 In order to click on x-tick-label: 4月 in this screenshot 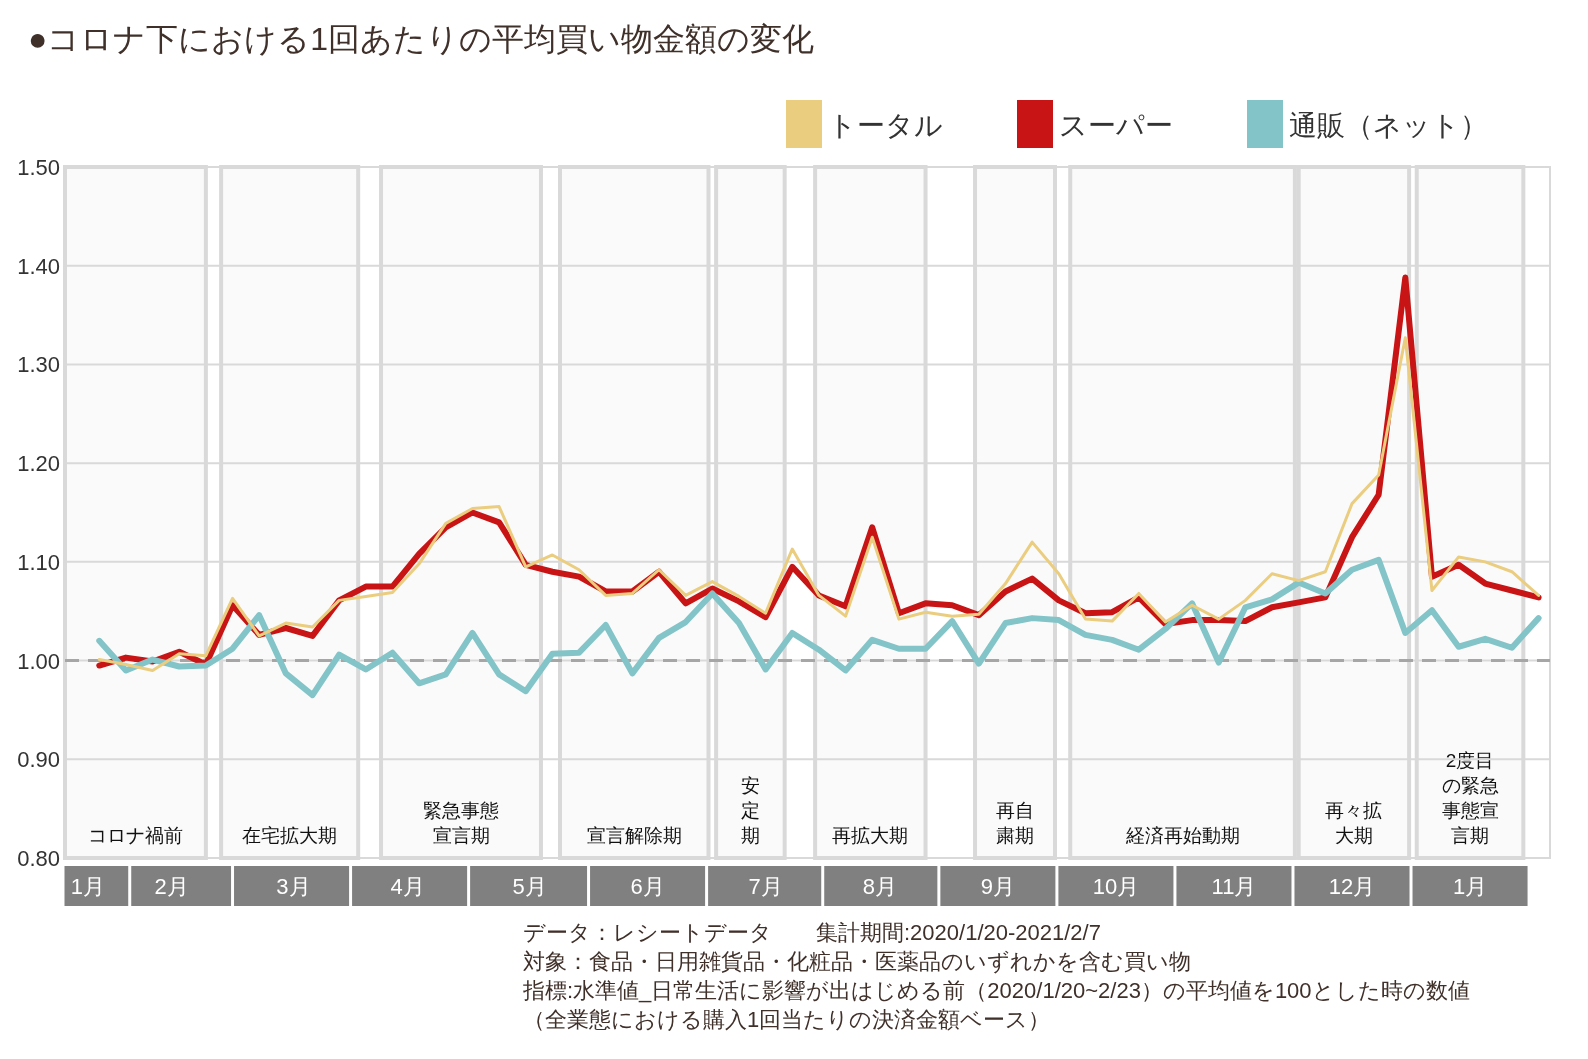, I will do `click(407, 886)`.